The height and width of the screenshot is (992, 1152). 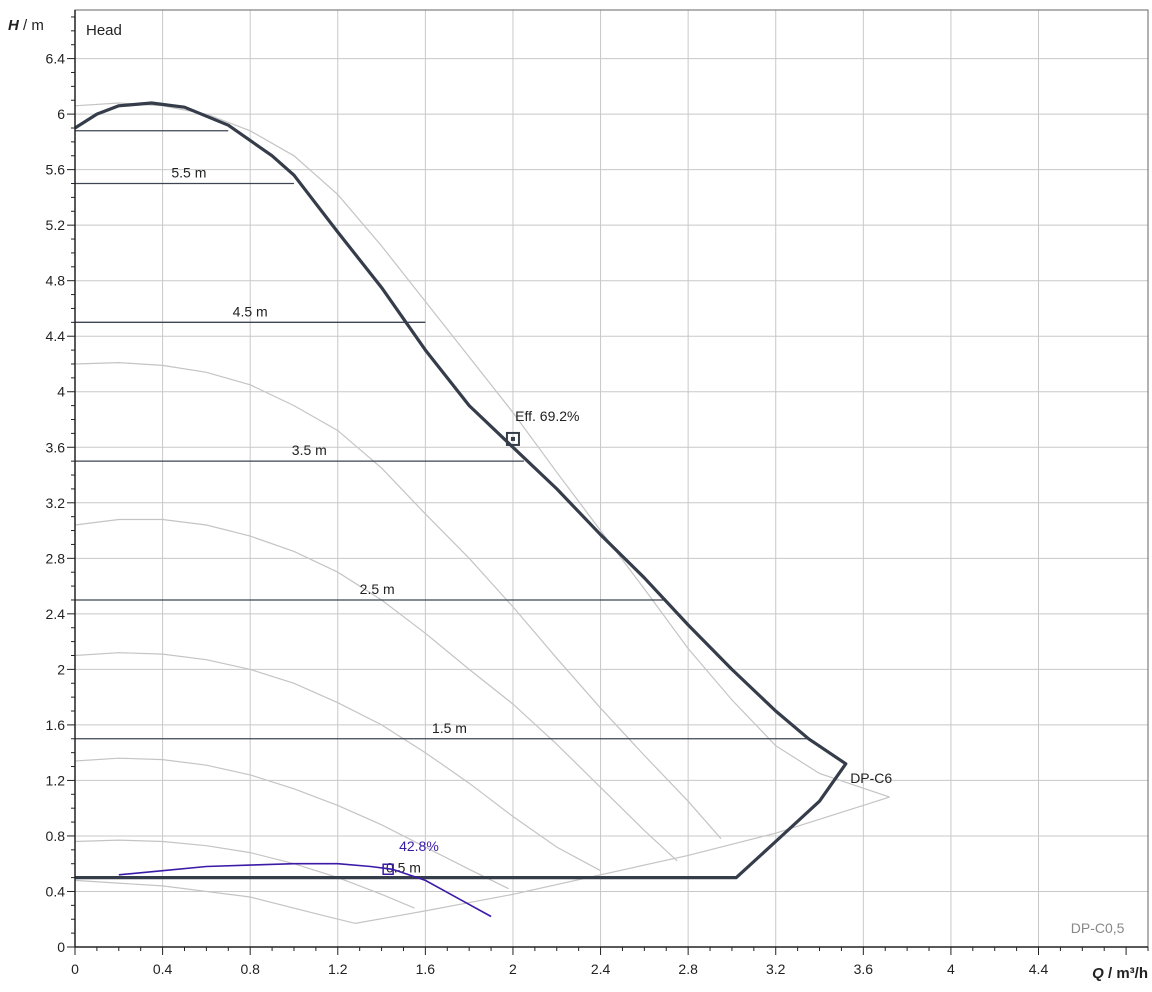 I want to click on y-axis-variable: H, so click(x=14, y=25).